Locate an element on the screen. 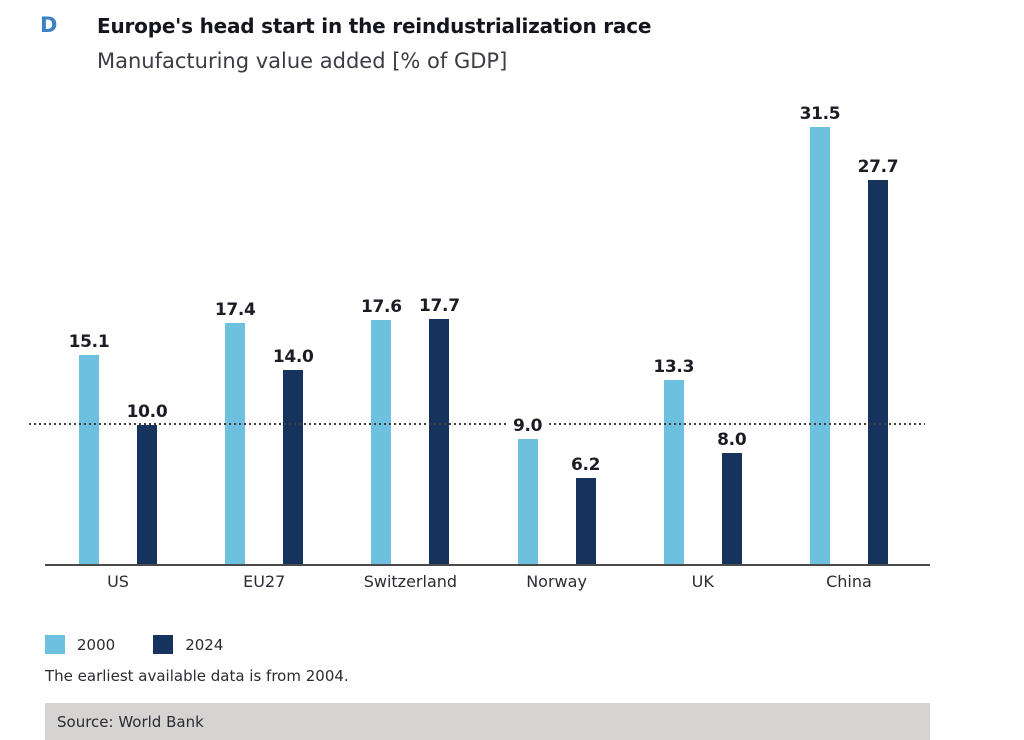 This screenshot has width=1024, height=740. bar-column: 8.0 is located at coordinates (732, 497).